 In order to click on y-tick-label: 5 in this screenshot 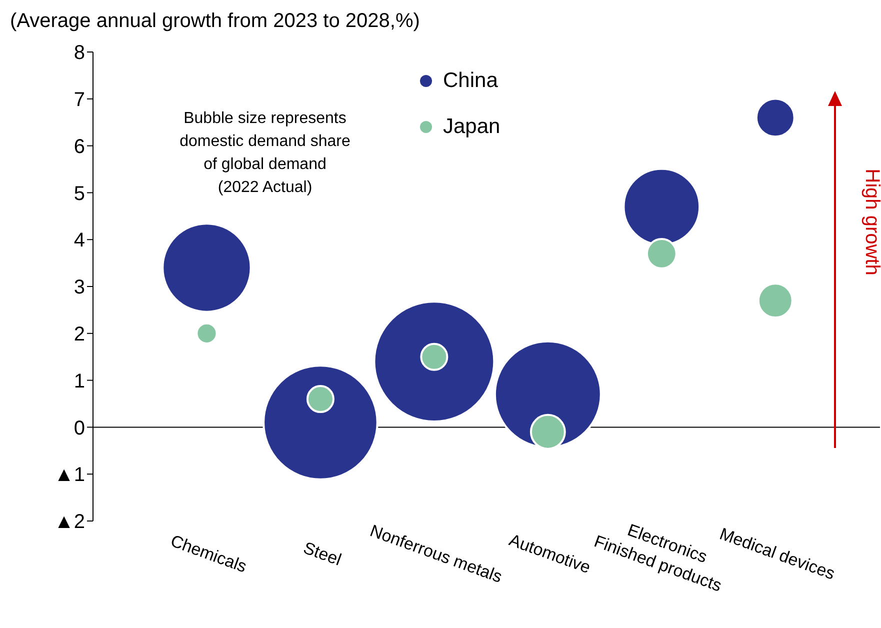, I will do `click(79, 193)`.